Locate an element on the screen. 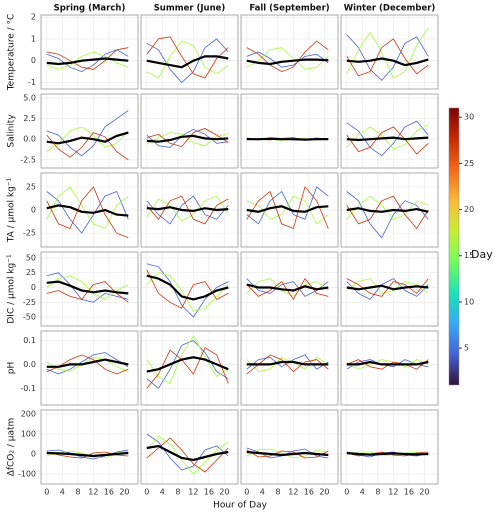 The image size is (500, 512). y-tick-label: 5.0 is located at coordinates (29, 98).